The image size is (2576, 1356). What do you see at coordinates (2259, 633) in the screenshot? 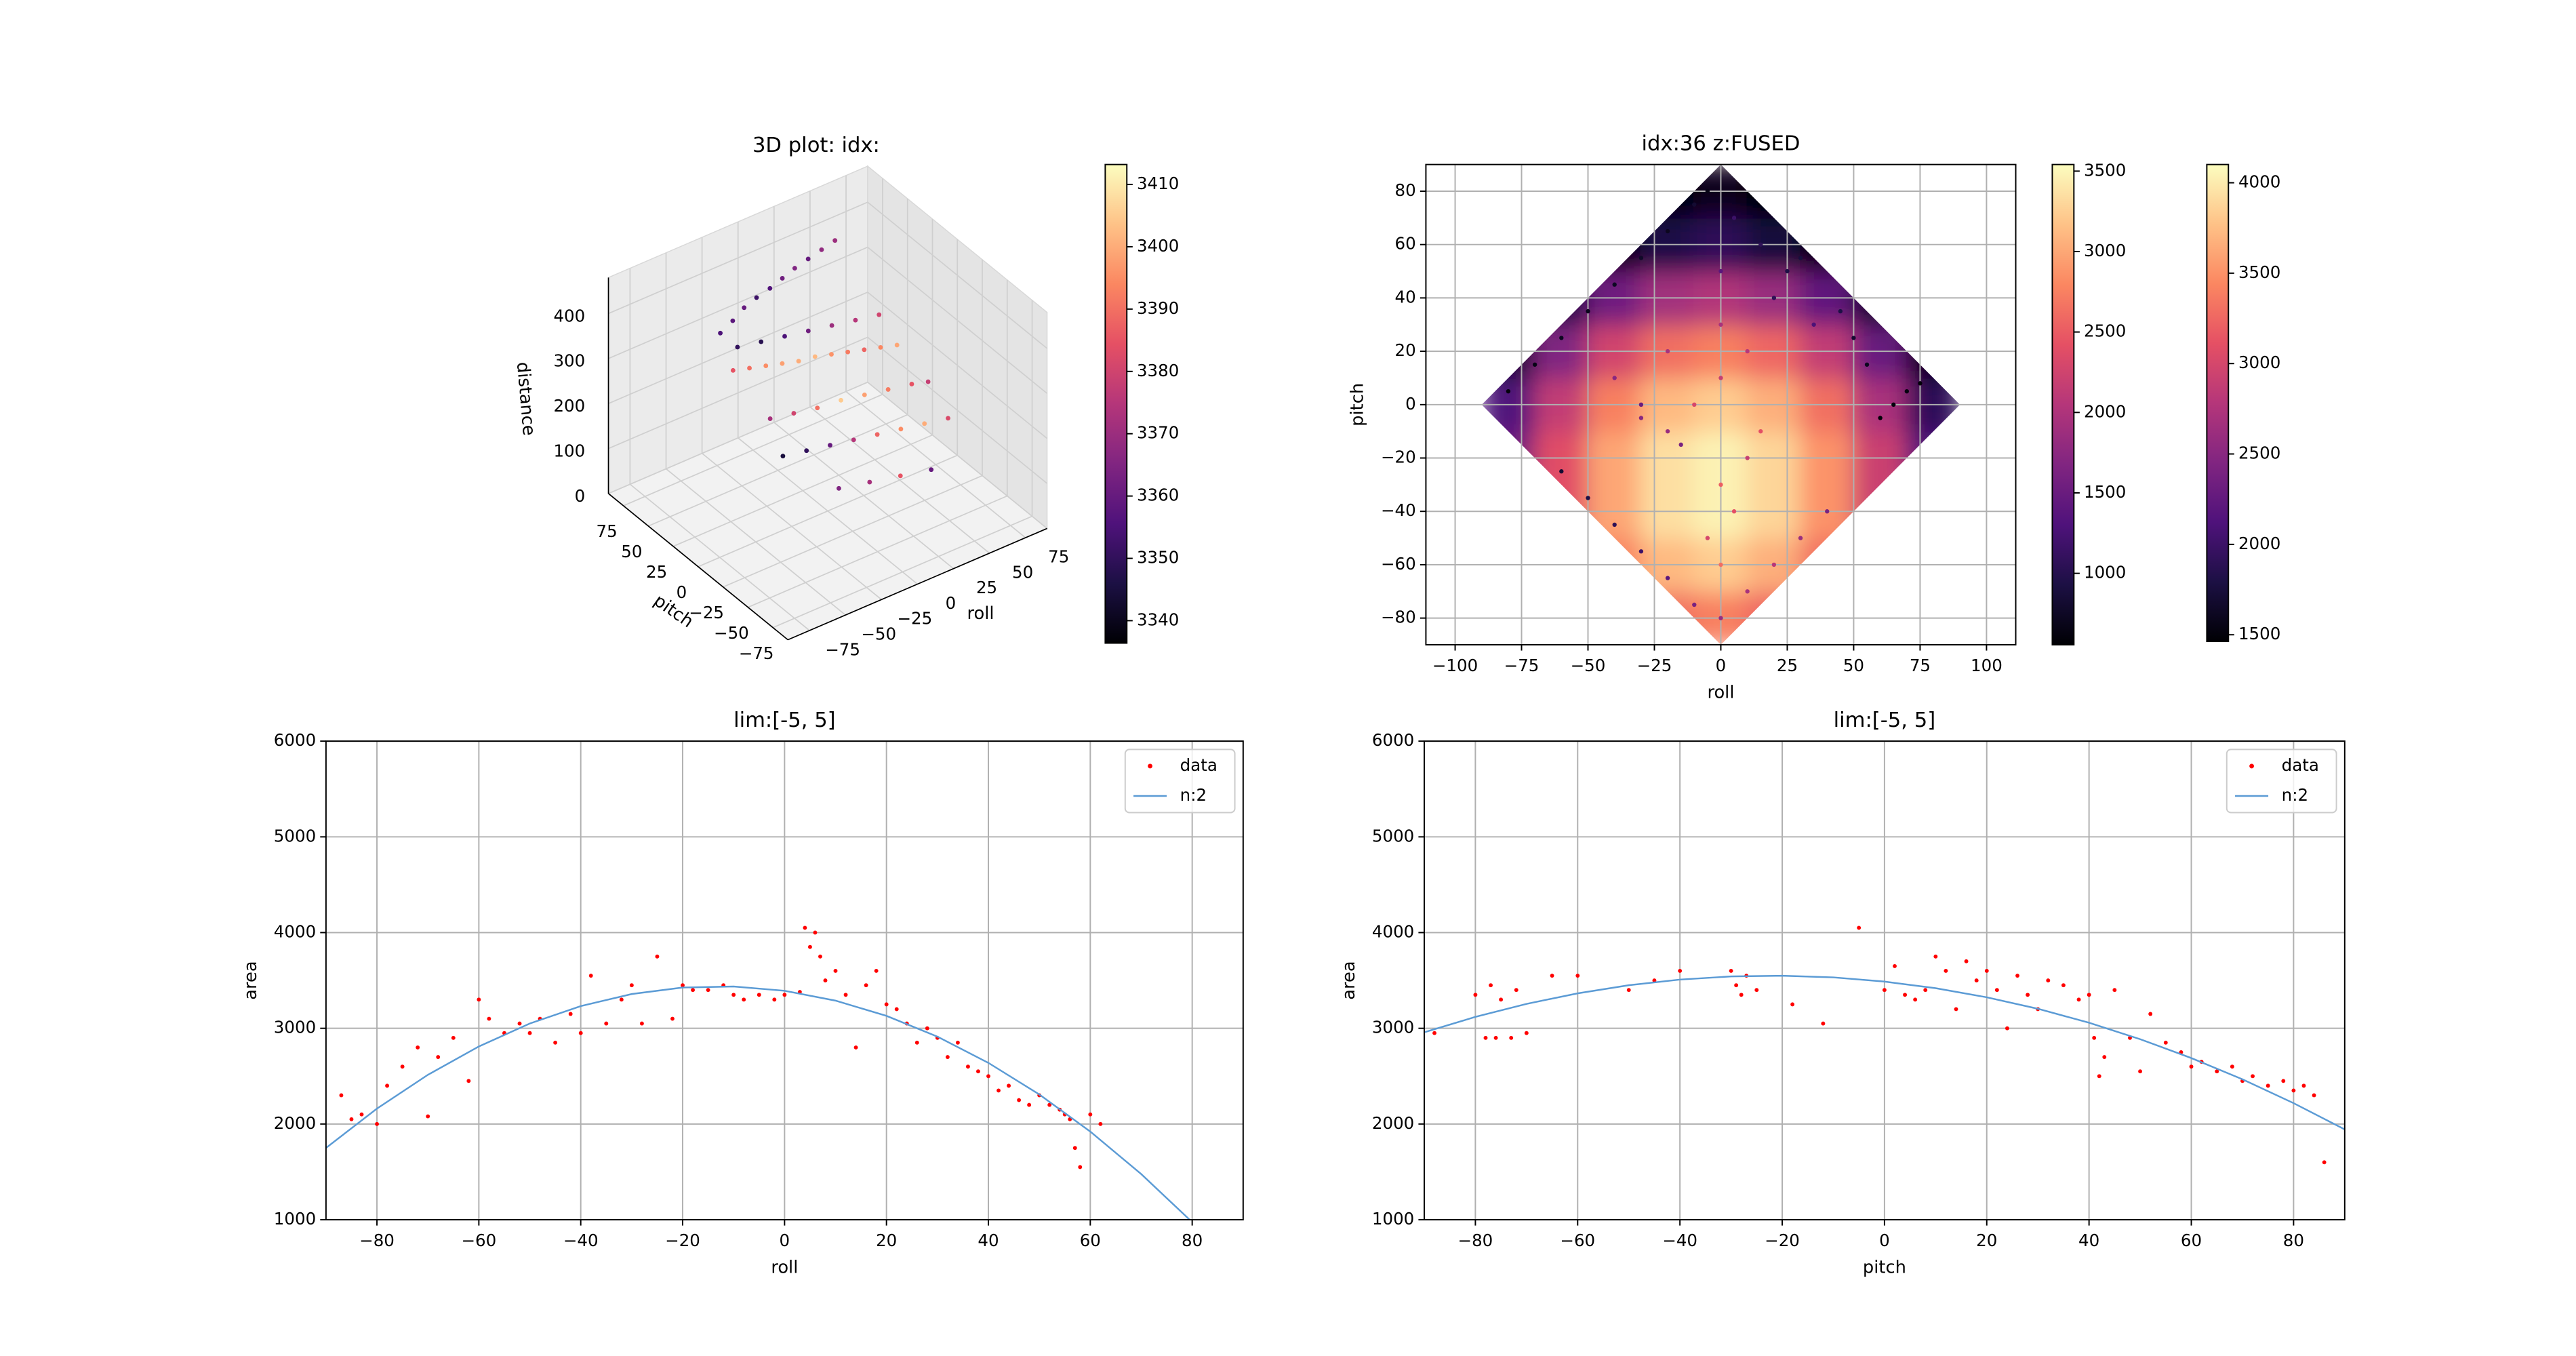
I see `colorbar-tick-label: 1500` at bounding box center [2259, 633].